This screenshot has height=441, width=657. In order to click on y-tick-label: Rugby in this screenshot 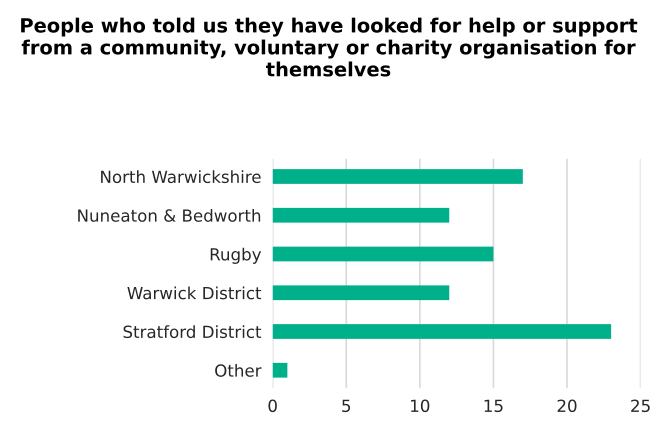, I will do `click(236, 256)`.